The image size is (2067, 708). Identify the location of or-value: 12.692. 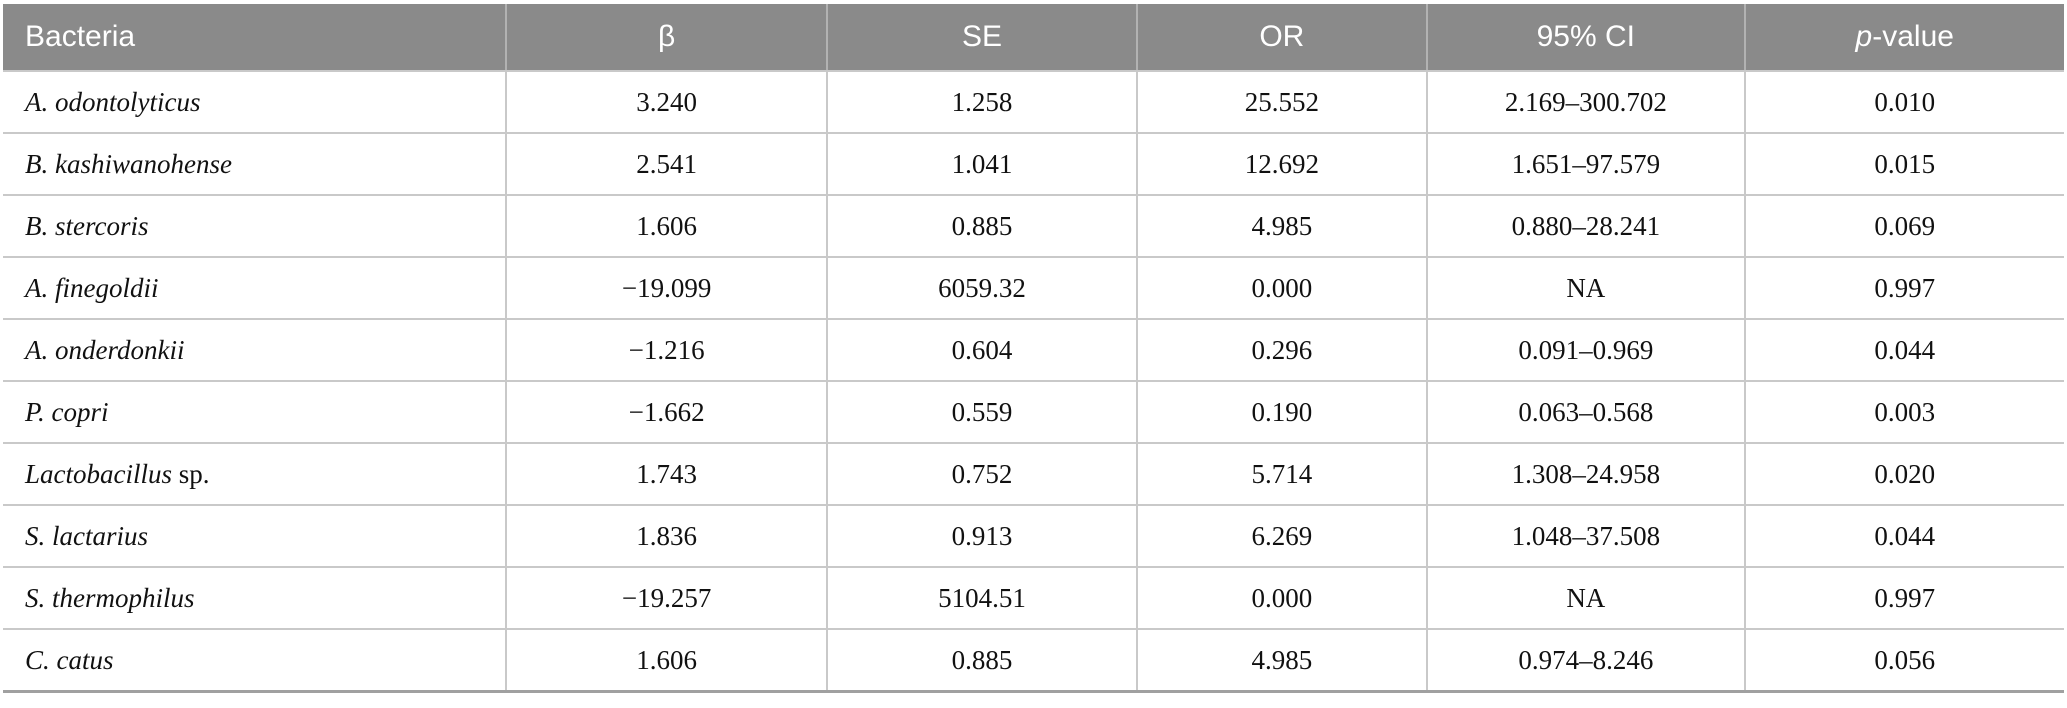
(1282, 164).